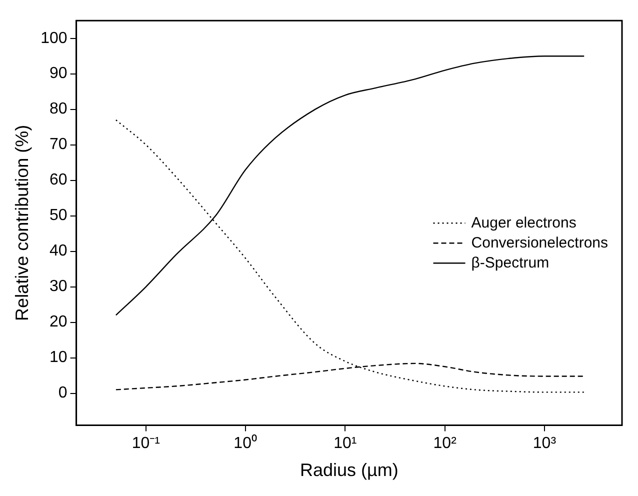 The width and height of the screenshot is (638, 496). I want to click on y-tick-label: 30, so click(59, 287).